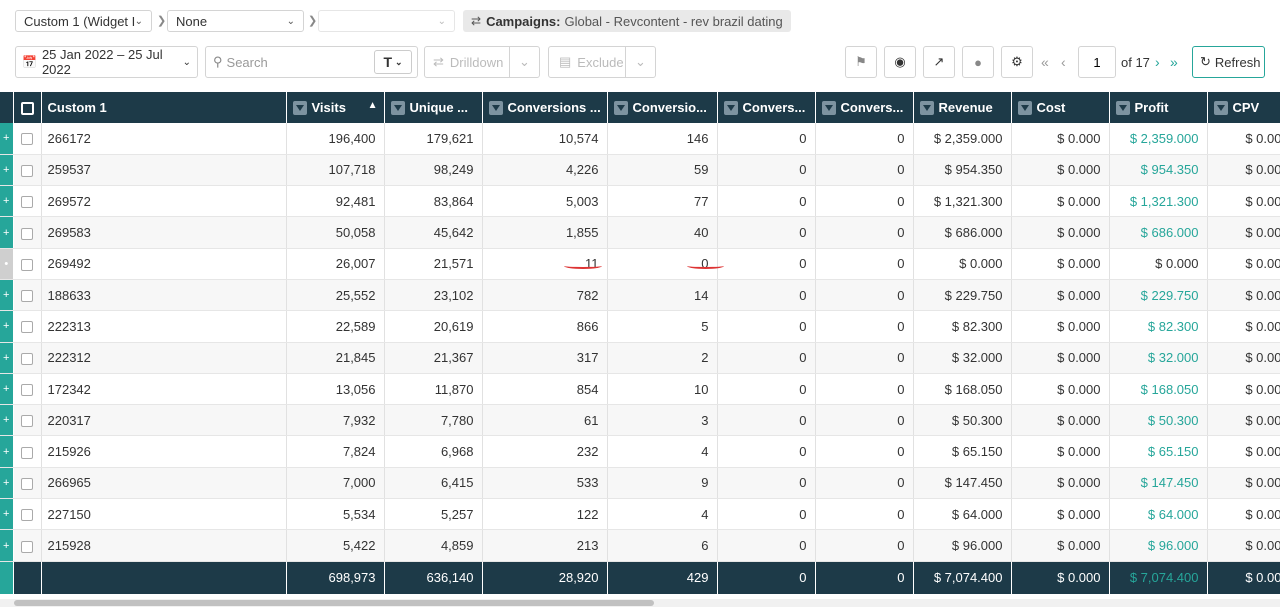  I want to click on search-input, so click(296, 62).